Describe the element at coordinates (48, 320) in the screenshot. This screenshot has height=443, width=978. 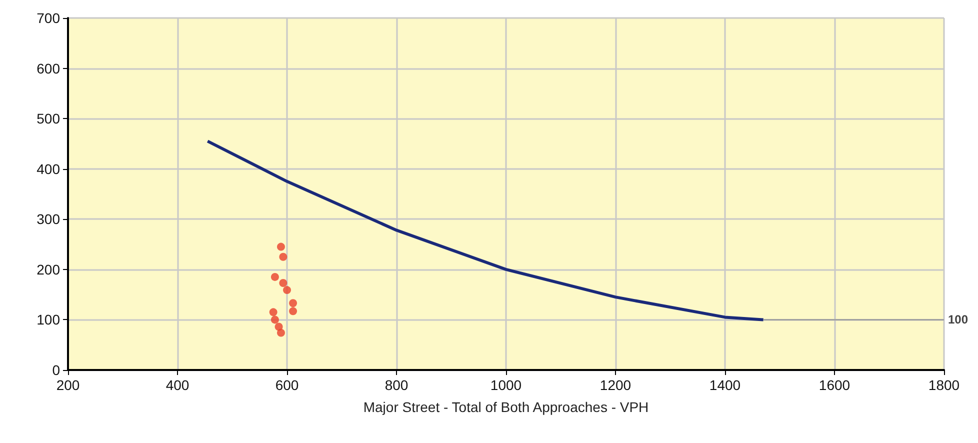
I see `y-tick-label: 100` at that location.